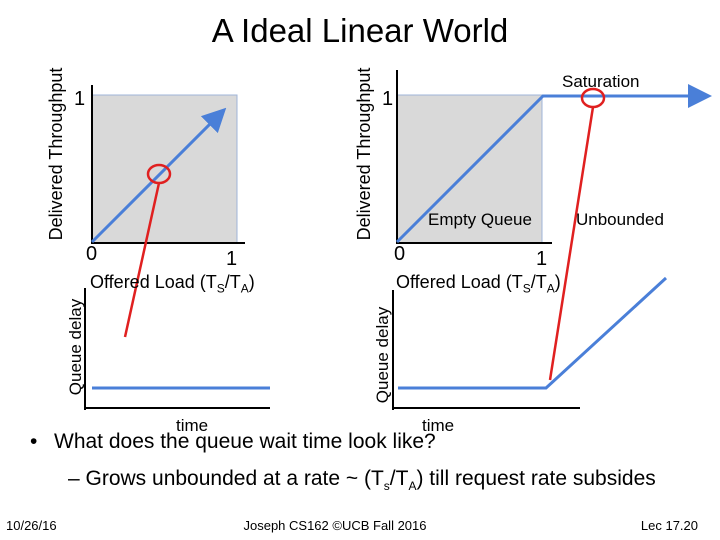 The width and height of the screenshot is (720, 540). Describe the element at coordinates (158, 175) in the screenshot. I see `left-throughput-line` at that location.